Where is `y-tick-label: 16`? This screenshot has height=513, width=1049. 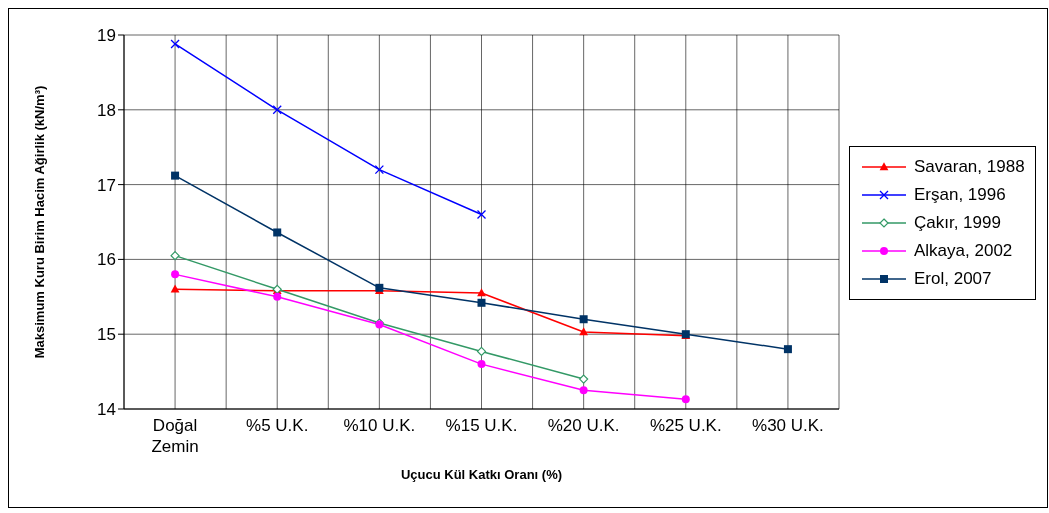 y-tick-label: 16 is located at coordinates (106, 260).